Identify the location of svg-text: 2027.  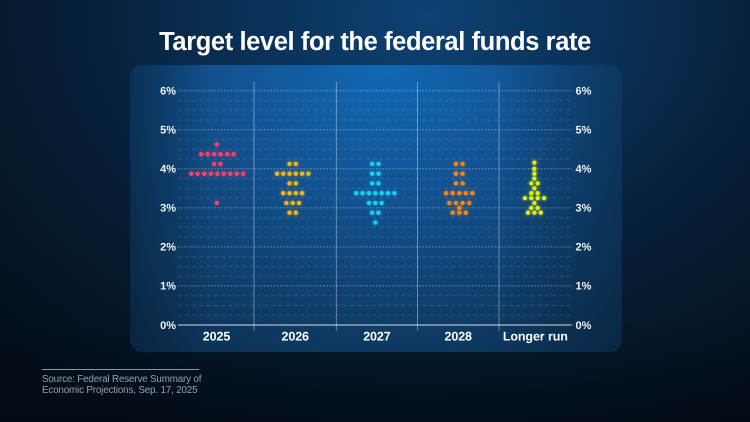
(377, 337).